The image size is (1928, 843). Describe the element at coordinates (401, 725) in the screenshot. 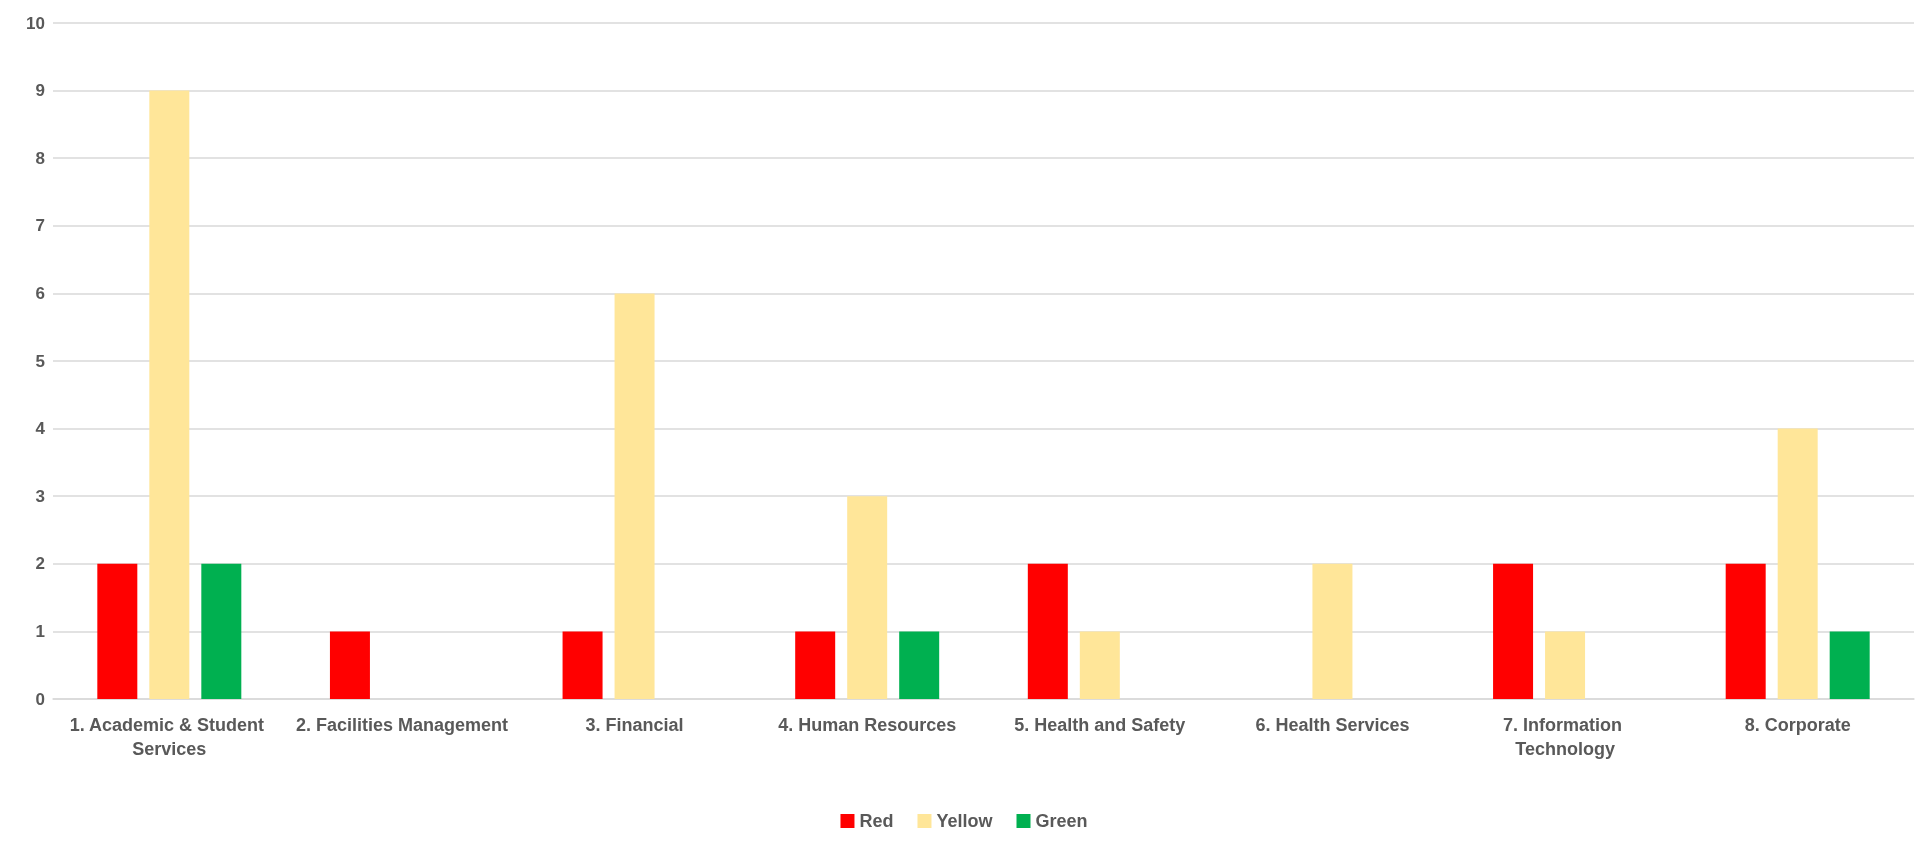

I see `x-tick-label: 2. Facilities Management` at that location.